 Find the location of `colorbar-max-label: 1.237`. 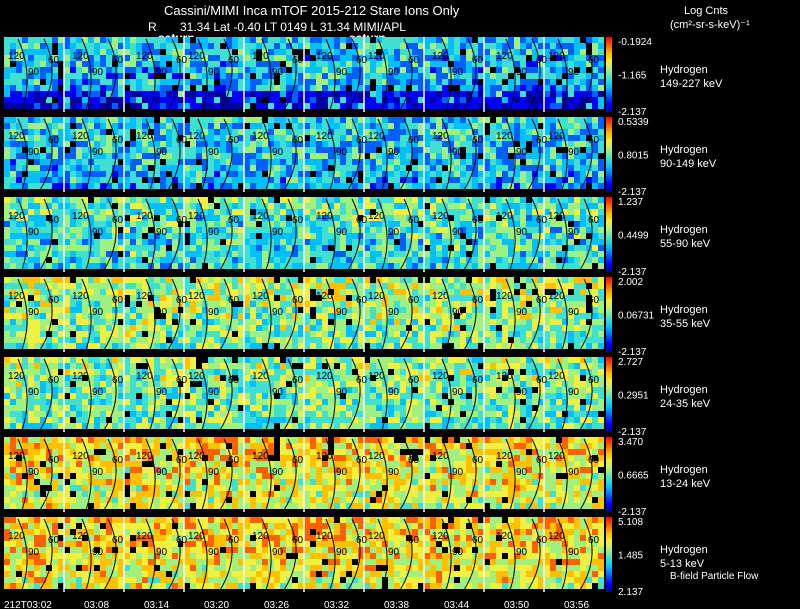

colorbar-max-label: 1.237 is located at coordinates (630, 202).